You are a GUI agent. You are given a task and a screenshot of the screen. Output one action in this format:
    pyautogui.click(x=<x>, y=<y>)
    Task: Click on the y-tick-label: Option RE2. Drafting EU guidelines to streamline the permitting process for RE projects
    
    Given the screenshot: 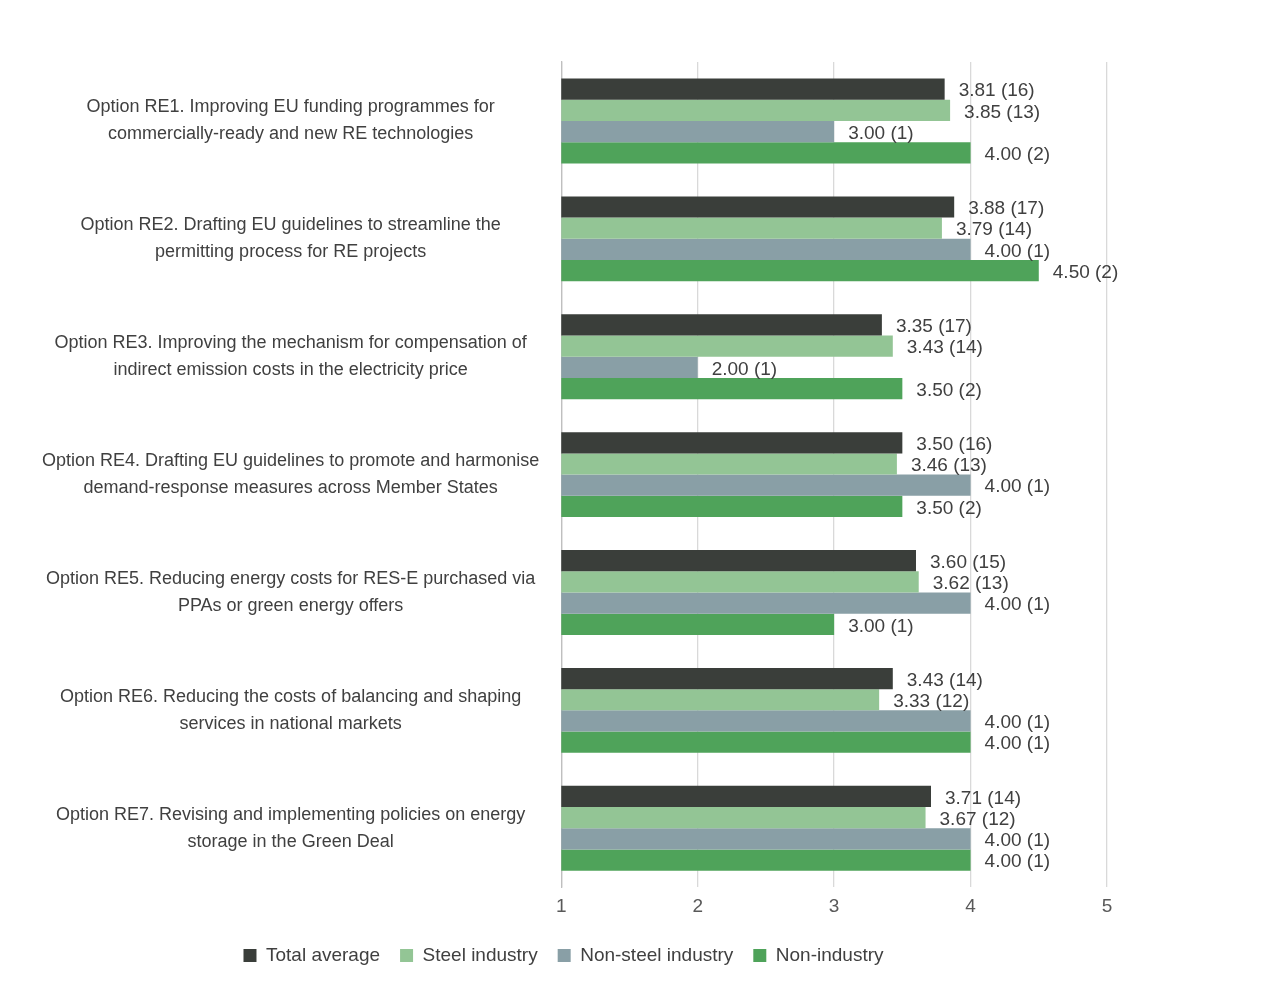 What is the action you would take?
    pyautogui.click(x=290, y=238)
    